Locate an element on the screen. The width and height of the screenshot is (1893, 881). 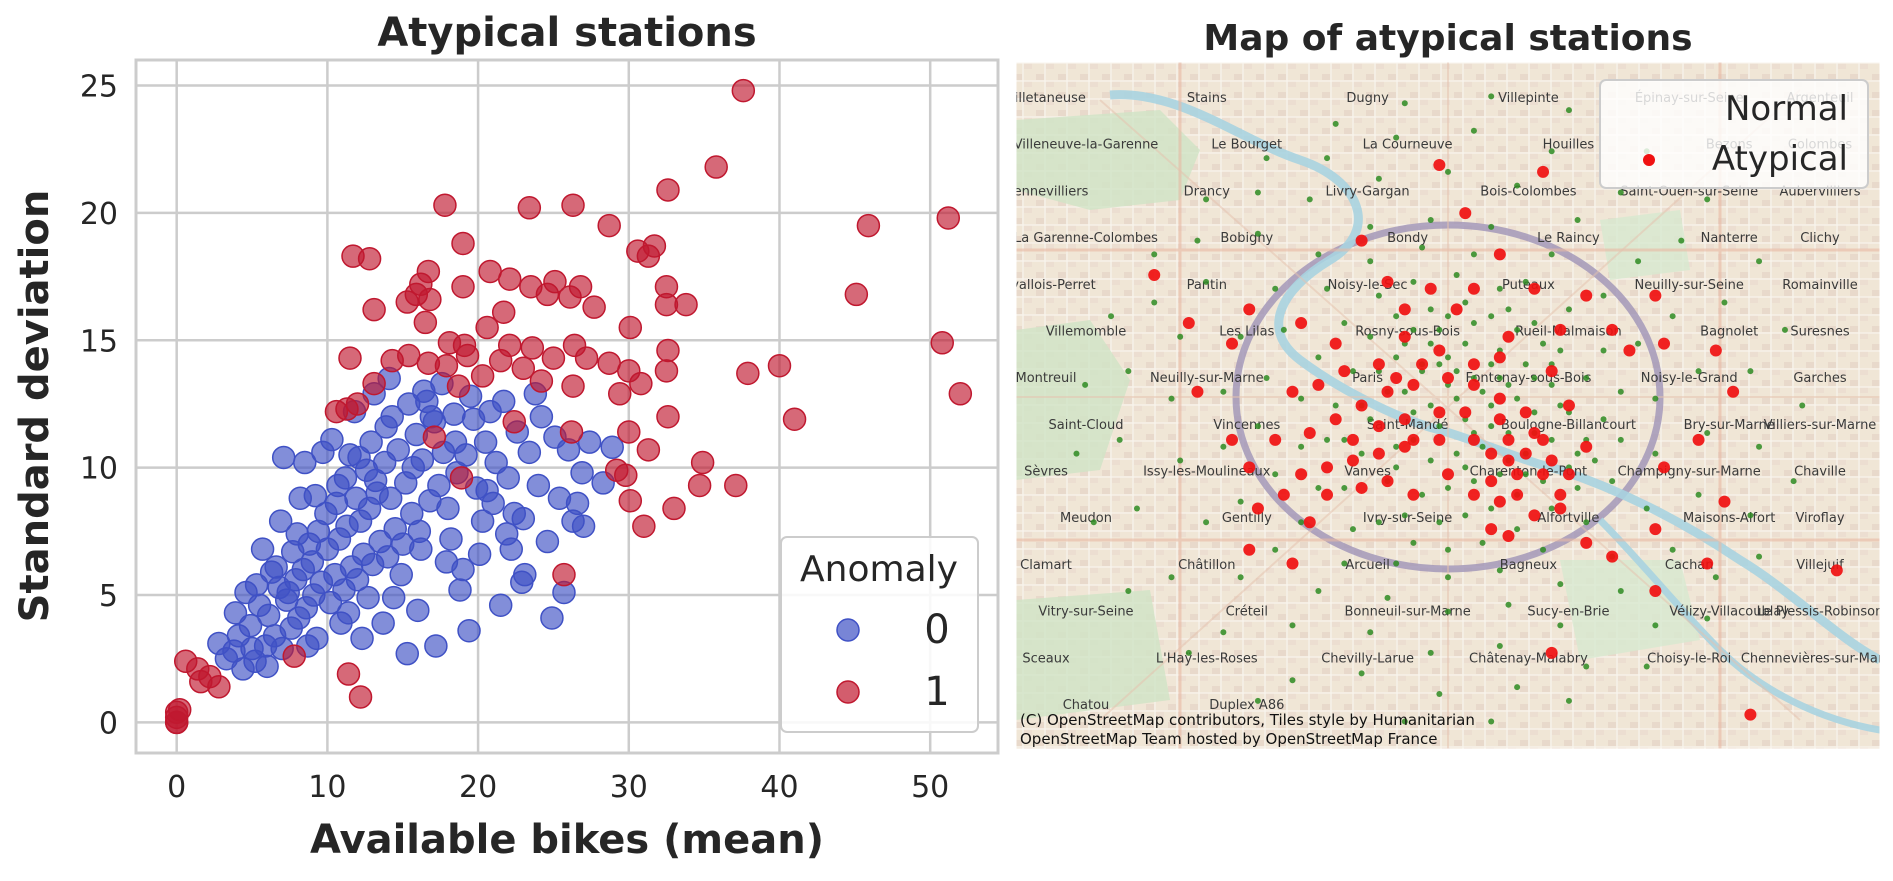
place-label: Saint-Mandé is located at coordinates (1408, 425).